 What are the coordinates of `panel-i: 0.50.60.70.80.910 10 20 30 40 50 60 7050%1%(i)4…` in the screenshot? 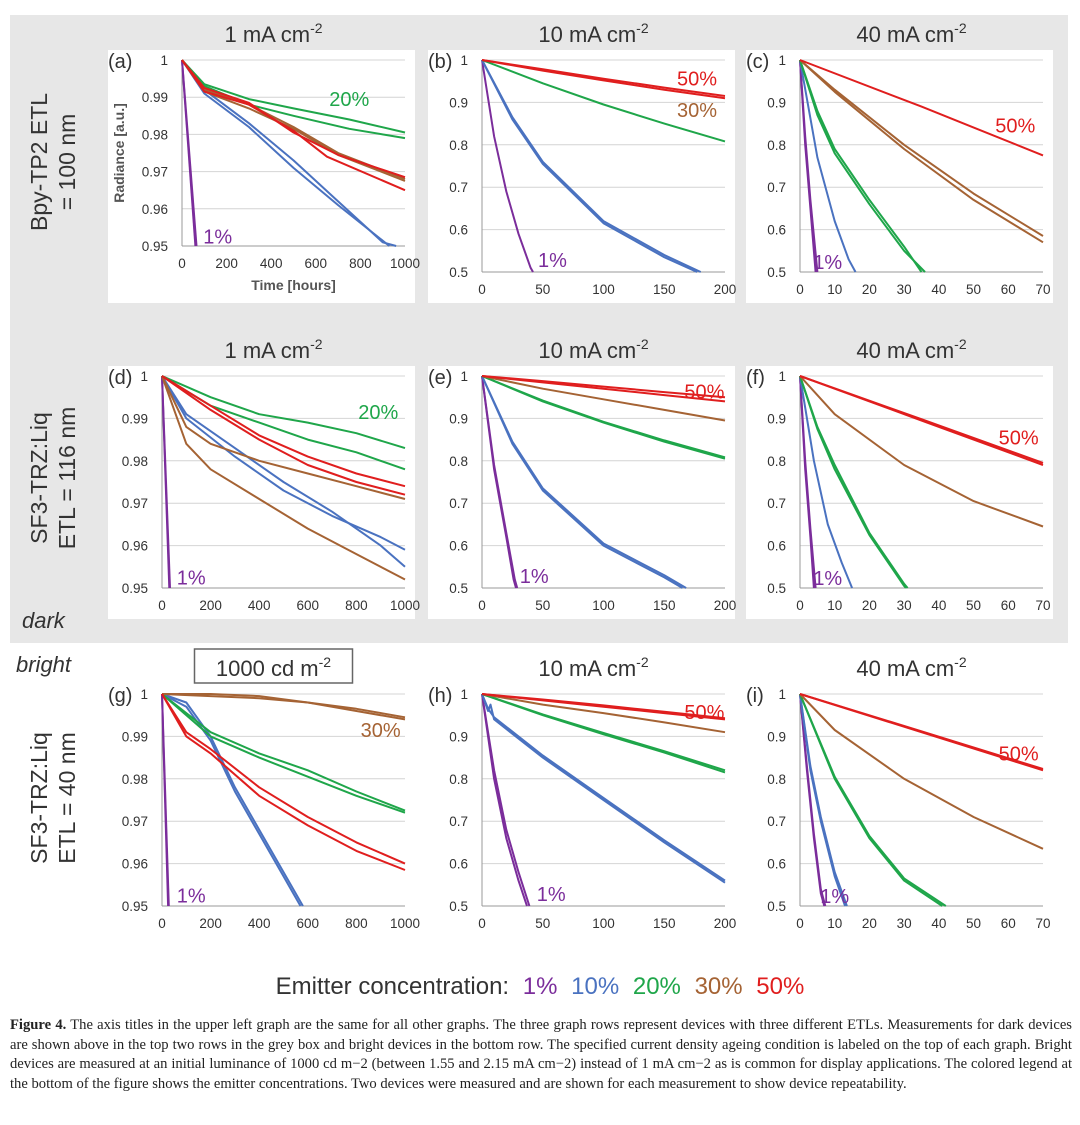 It's located at (899, 795).